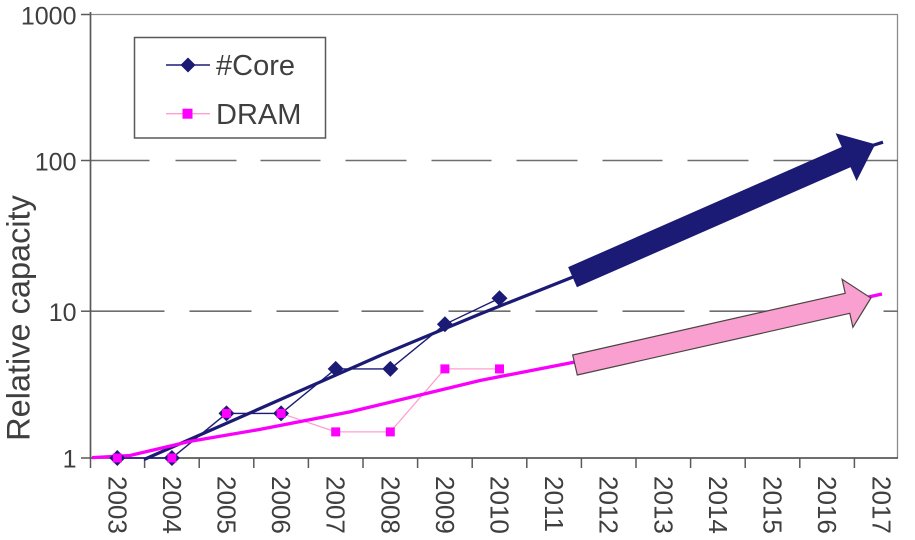 The image size is (915, 540). I want to click on svg-text: 2014, so click(718, 505).